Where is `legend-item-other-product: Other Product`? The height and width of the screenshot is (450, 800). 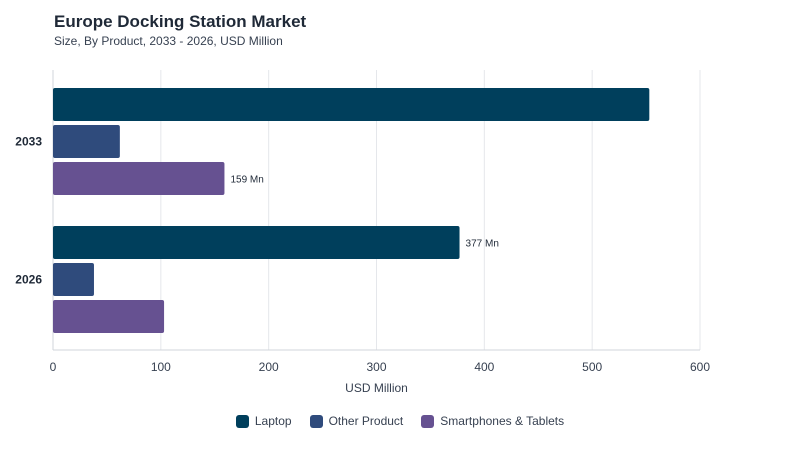
legend-item-other-product: Other Product is located at coordinates (356, 421).